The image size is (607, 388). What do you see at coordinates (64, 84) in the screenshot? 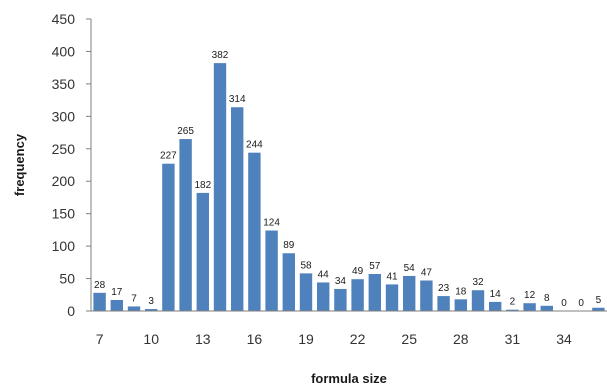
I see `y-tick-label: 350` at bounding box center [64, 84].